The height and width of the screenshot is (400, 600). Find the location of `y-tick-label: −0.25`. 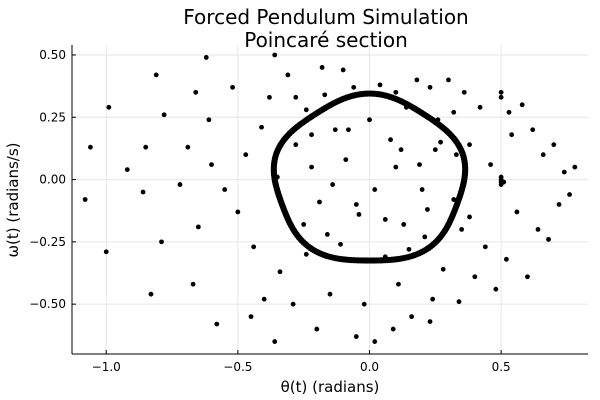

y-tick-label: −0.25 is located at coordinates (47, 242).